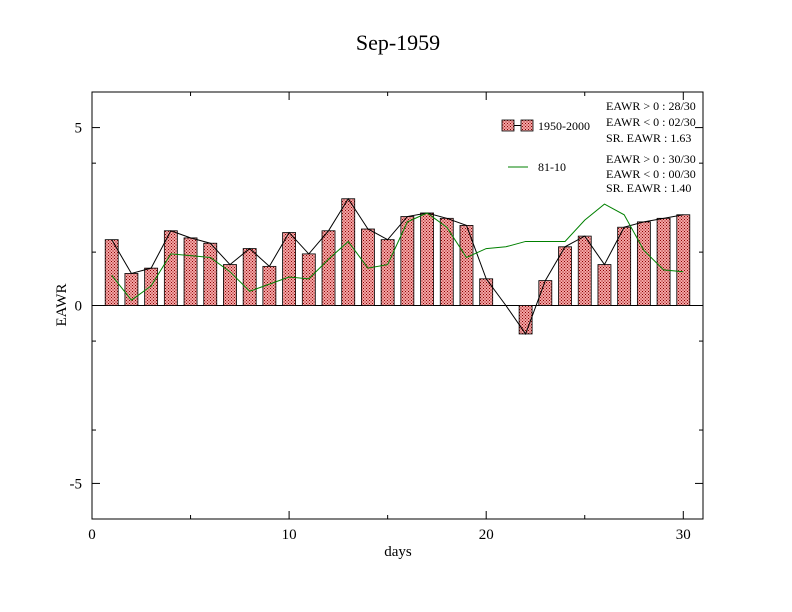  I want to click on x-axis-label: days, so click(398, 552).